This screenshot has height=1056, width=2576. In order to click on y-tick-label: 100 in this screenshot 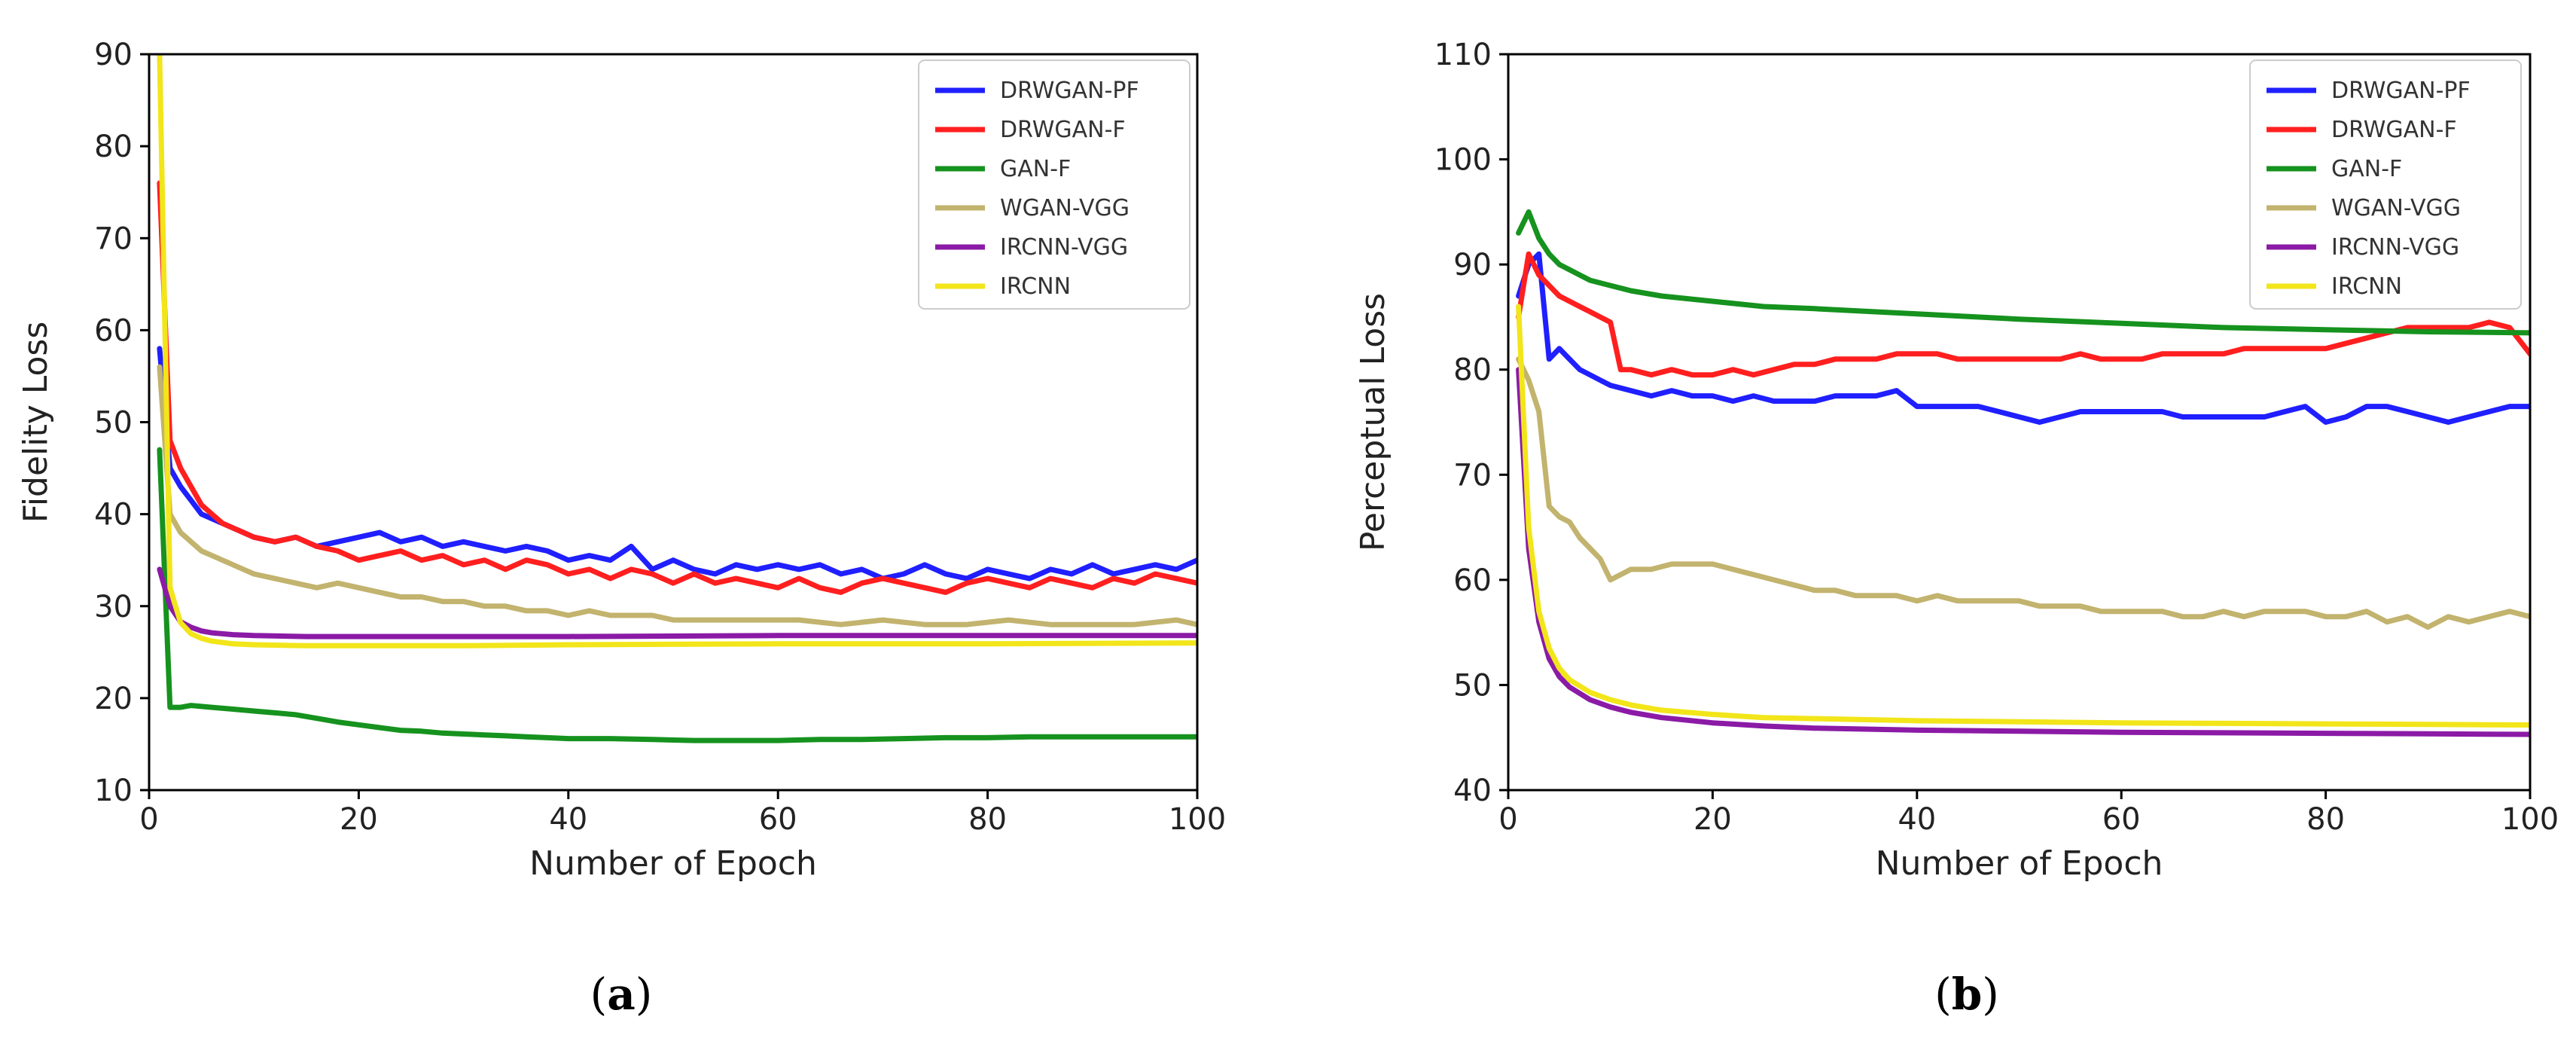, I will do `click(1463, 160)`.